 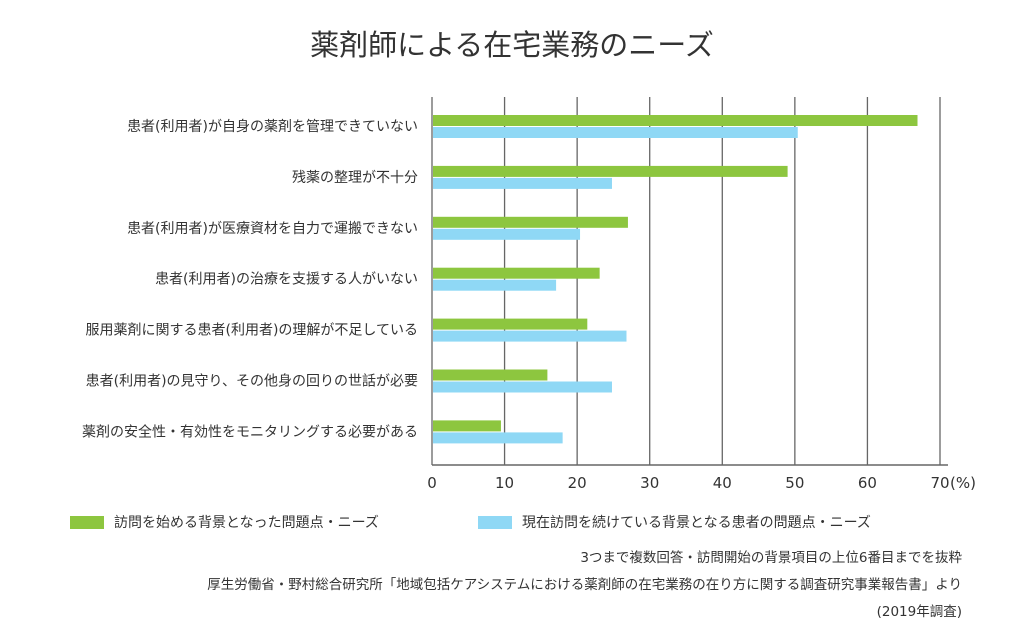 What do you see at coordinates (512, 45) in the screenshot?
I see `chart-title: 薬剤師による在宅業務のニーズ` at bounding box center [512, 45].